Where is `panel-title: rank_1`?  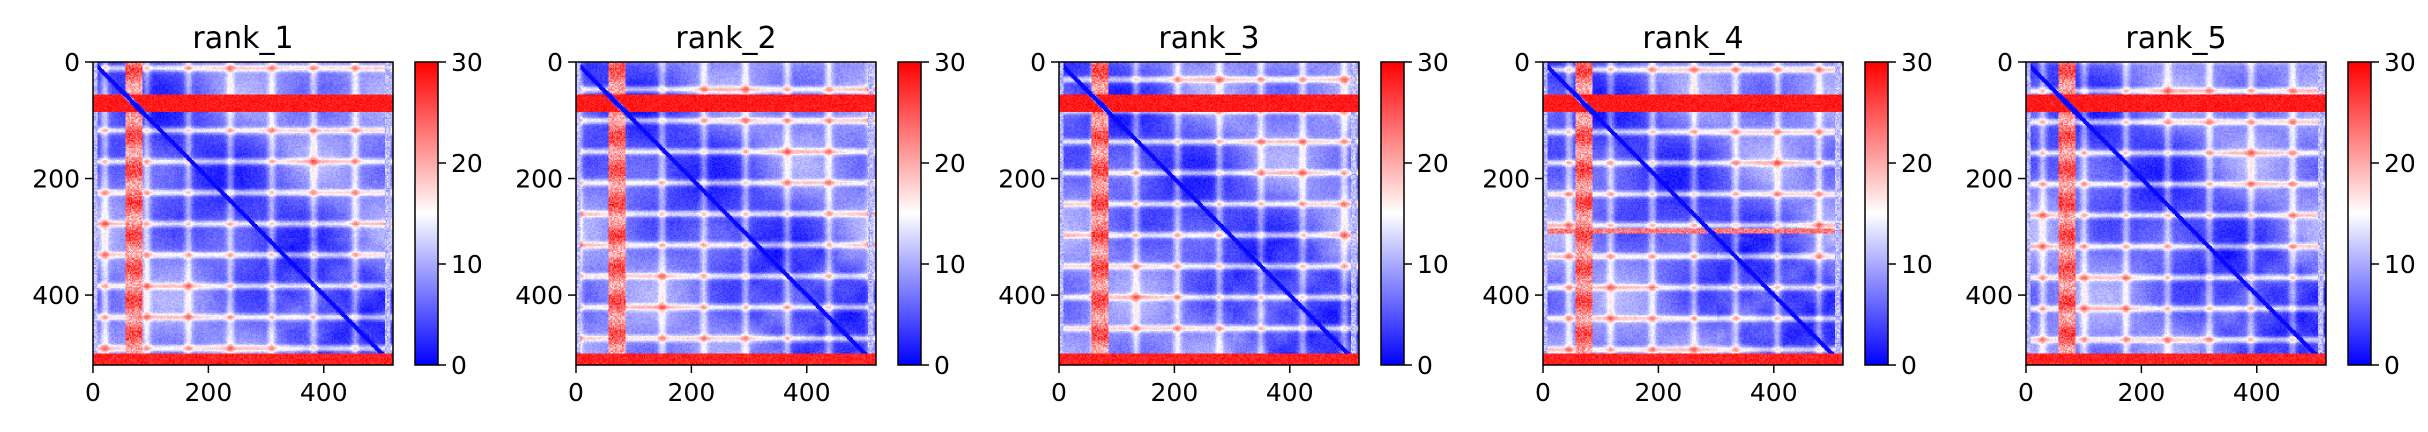 panel-title: rank_1 is located at coordinates (242, 38).